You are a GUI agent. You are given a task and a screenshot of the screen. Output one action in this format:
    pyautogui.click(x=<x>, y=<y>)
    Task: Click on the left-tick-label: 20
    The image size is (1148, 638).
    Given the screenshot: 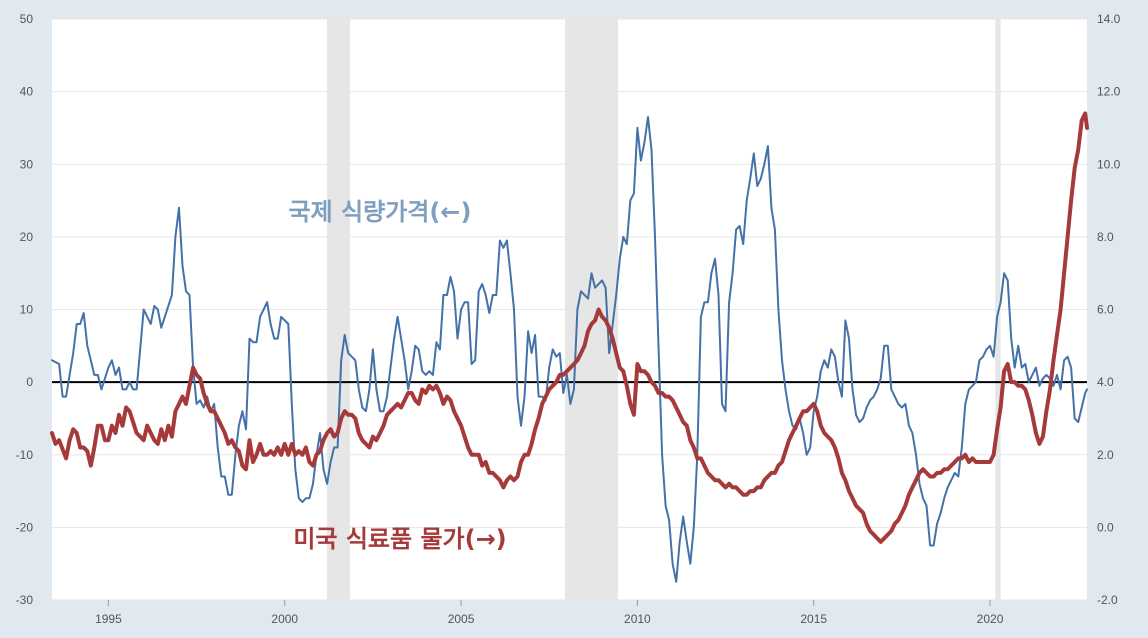 What is the action you would take?
    pyautogui.click(x=27, y=237)
    